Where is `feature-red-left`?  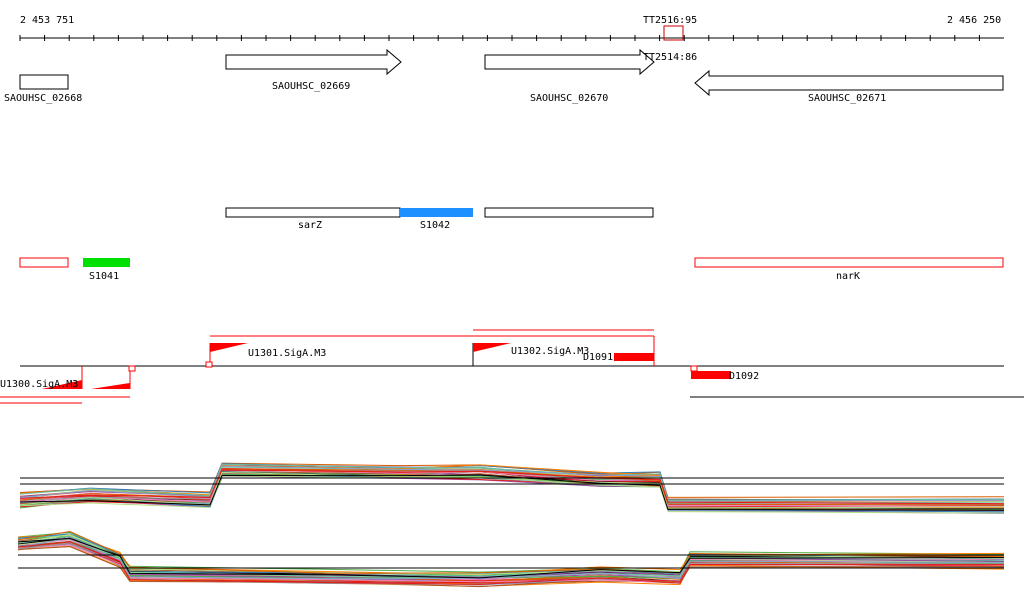 feature-red-left is located at coordinates (44, 262).